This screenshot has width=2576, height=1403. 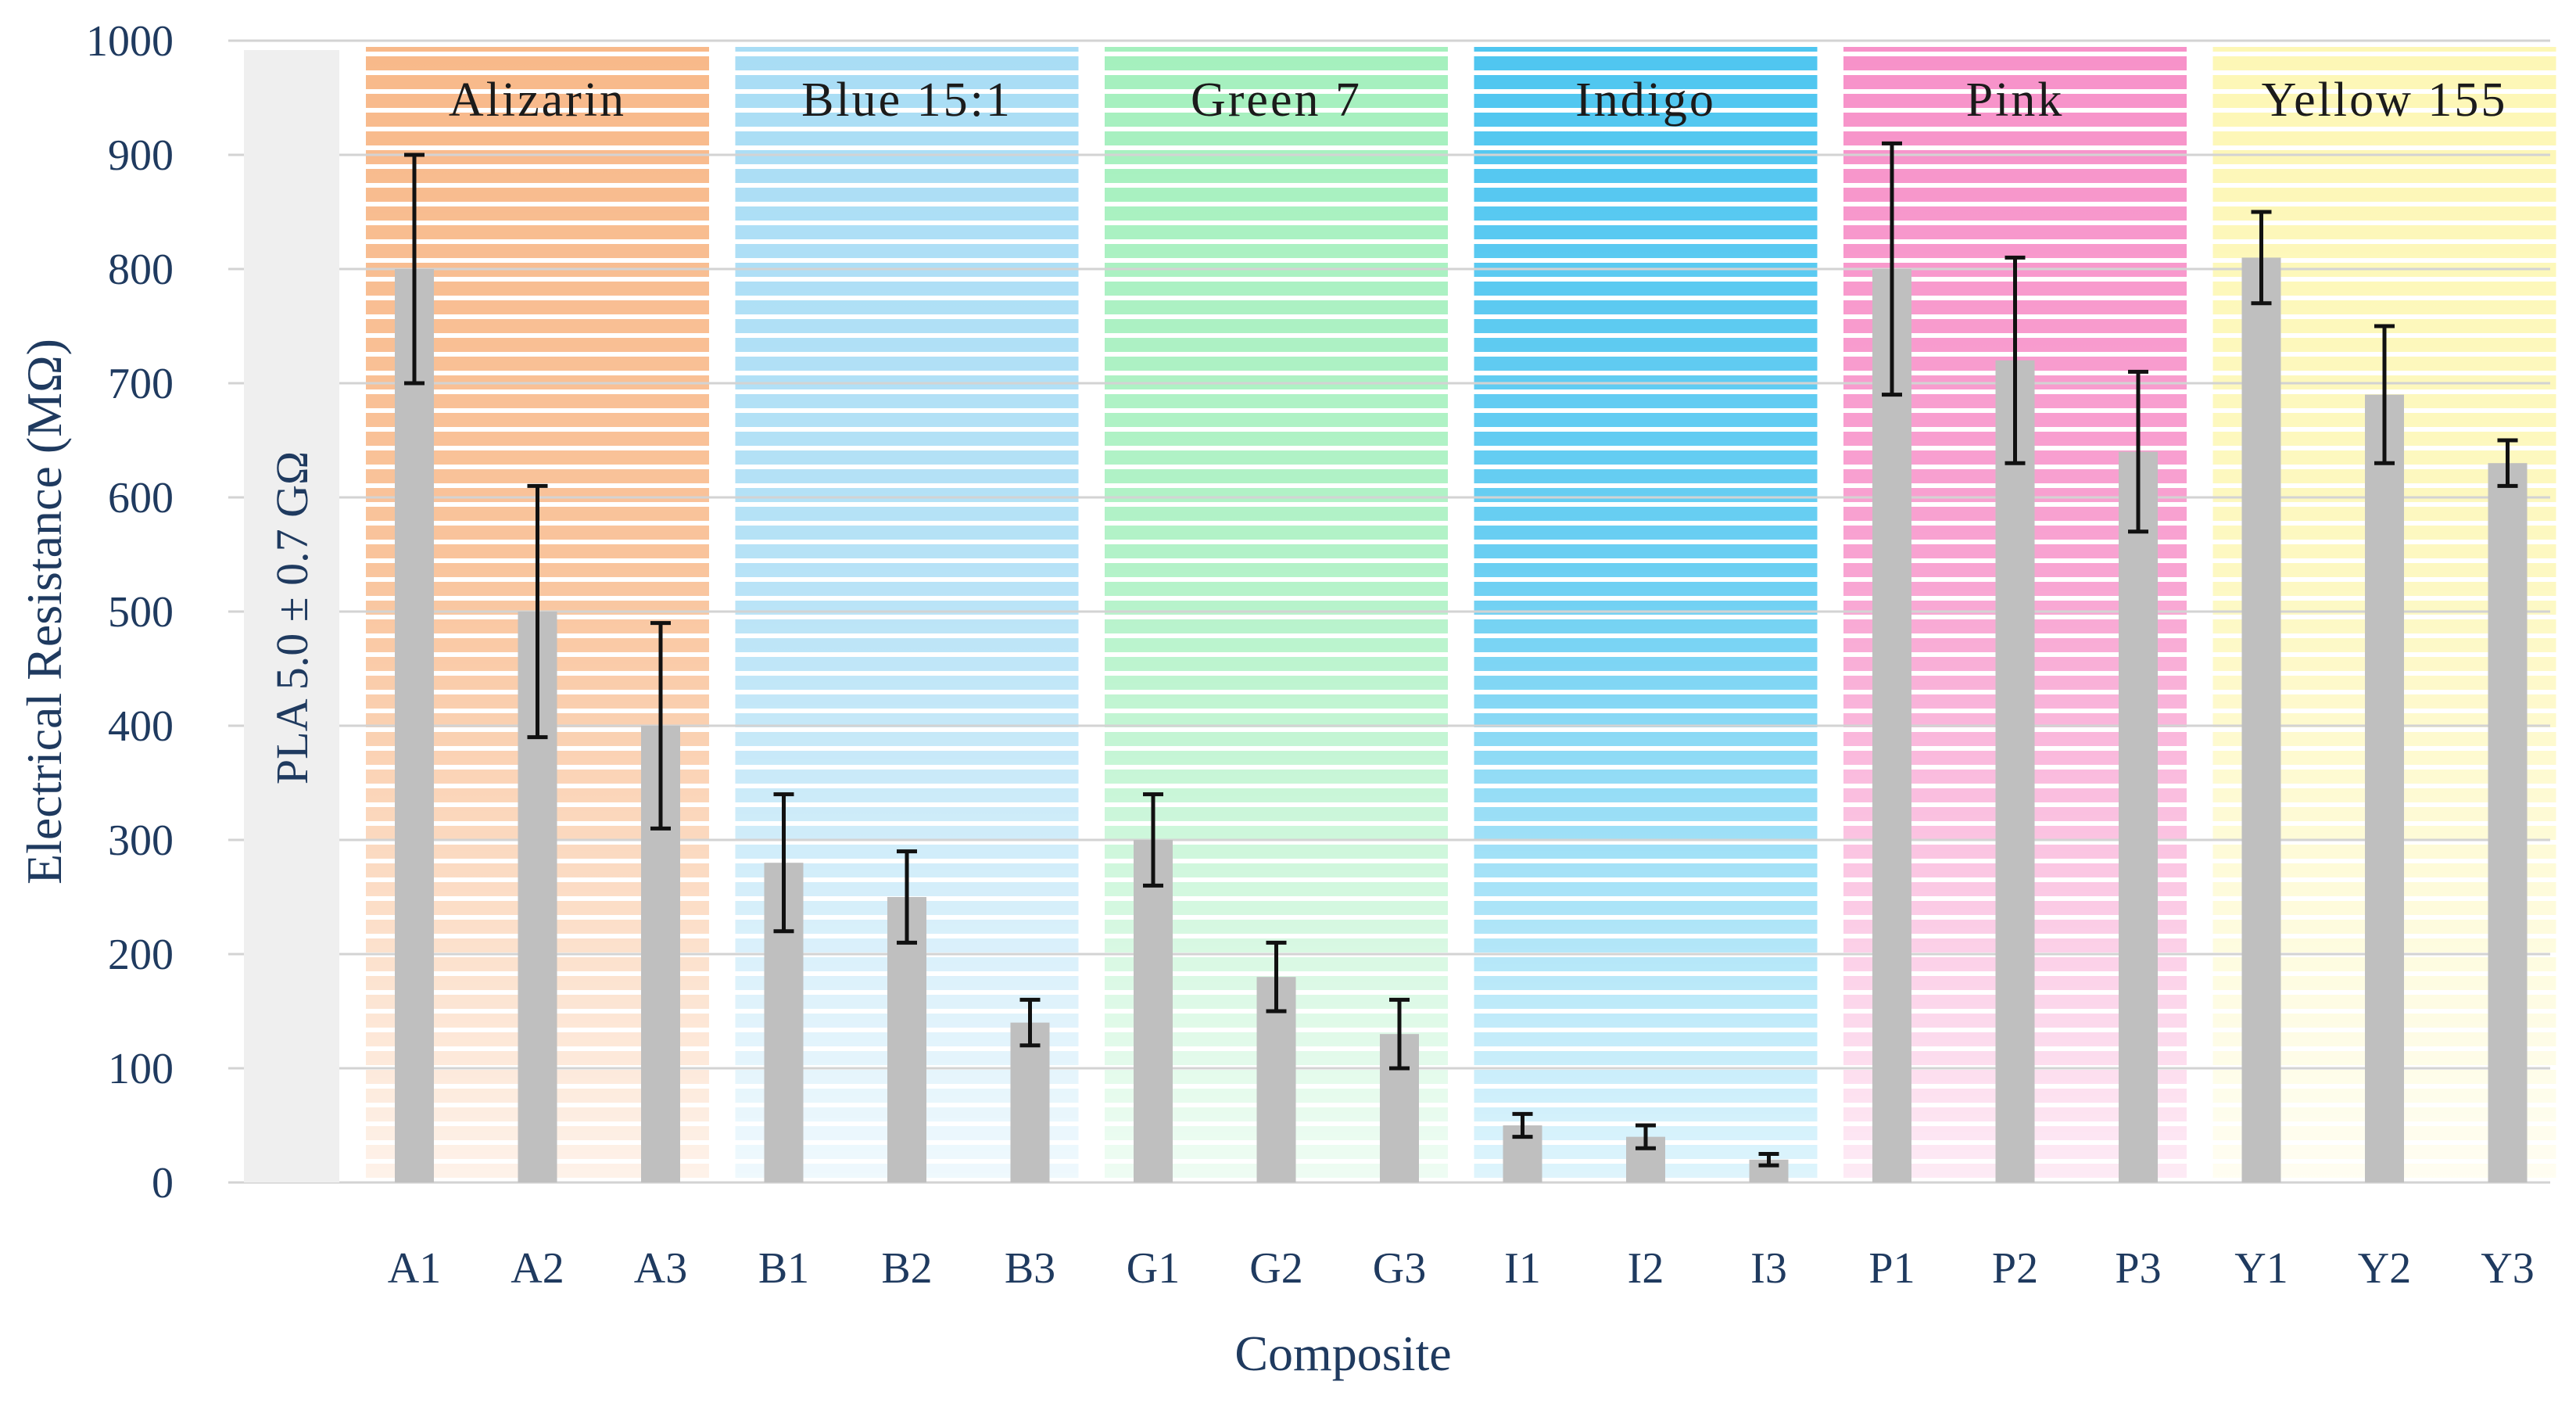 What do you see at coordinates (2261, 1268) in the screenshot?
I see `x-tick-label-Y1: Y1` at bounding box center [2261, 1268].